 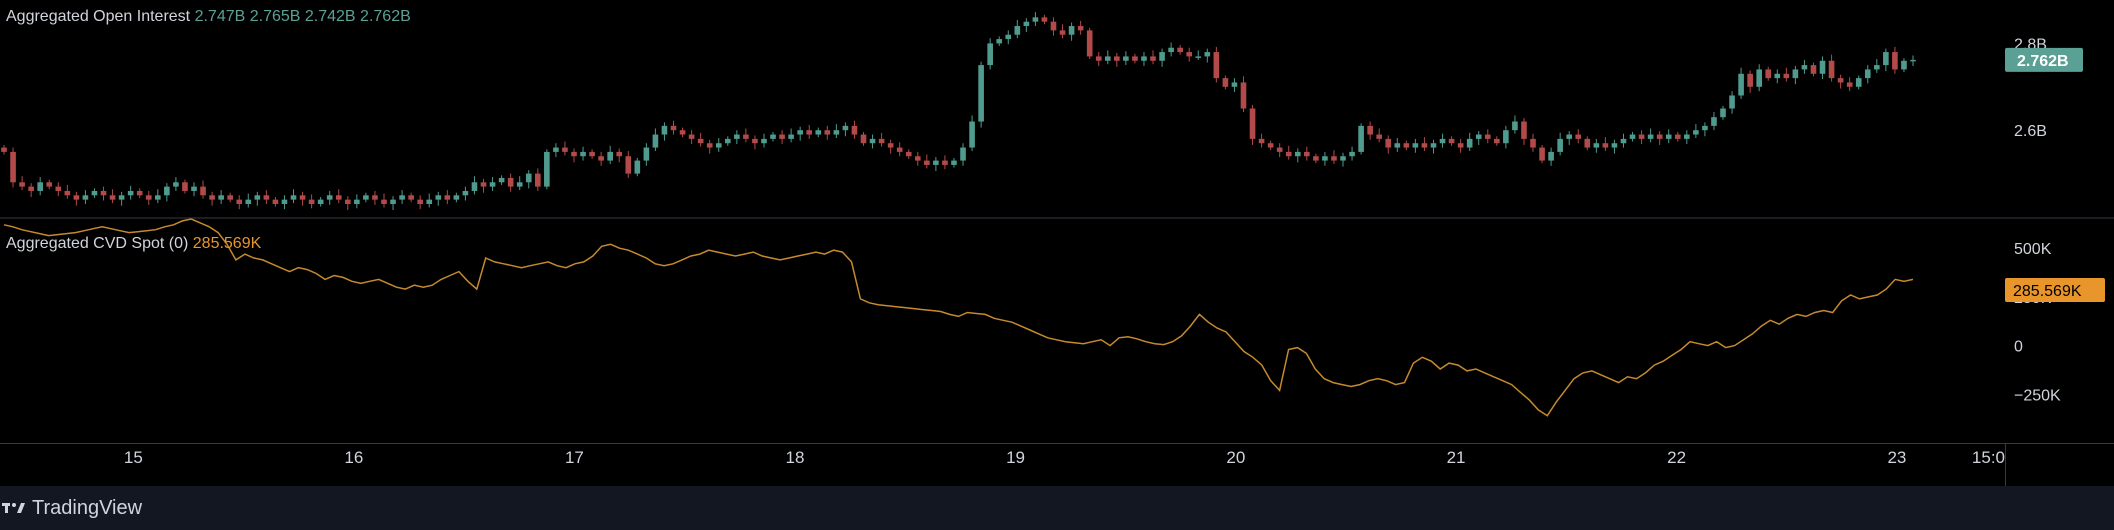 What do you see at coordinates (2037, 395) in the screenshot?
I see `cvd-axis-tick-label: −250K` at bounding box center [2037, 395].